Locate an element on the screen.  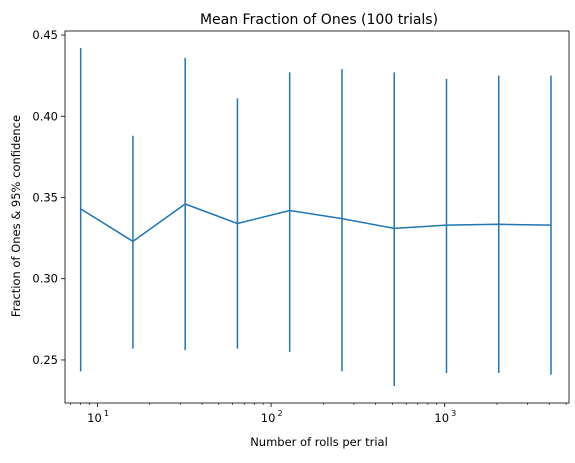
y-tick-label: 0.35 is located at coordinates (45, 198).